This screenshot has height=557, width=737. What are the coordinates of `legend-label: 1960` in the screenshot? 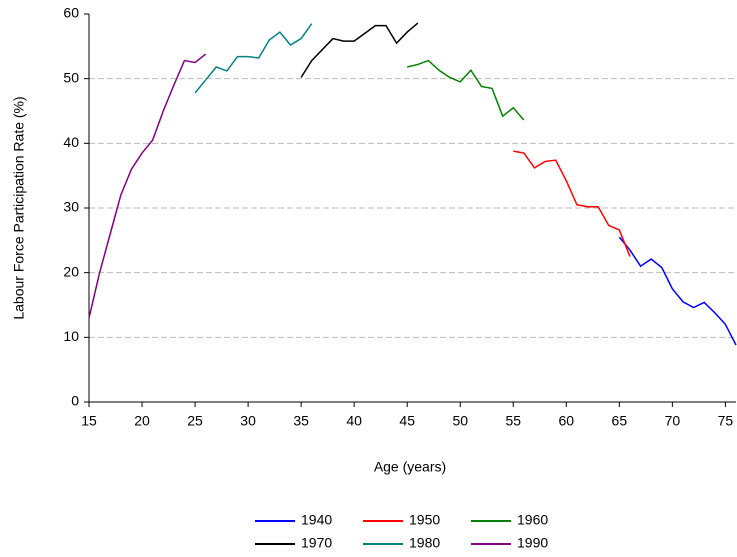 It's located at (532, 520).